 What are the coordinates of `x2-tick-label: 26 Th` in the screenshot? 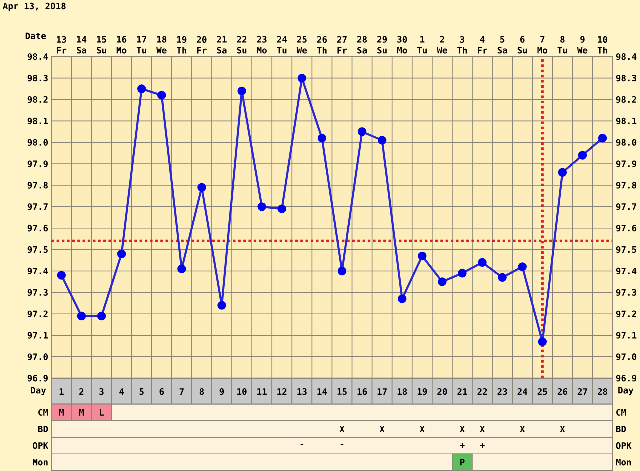 It's located at (322, 45).